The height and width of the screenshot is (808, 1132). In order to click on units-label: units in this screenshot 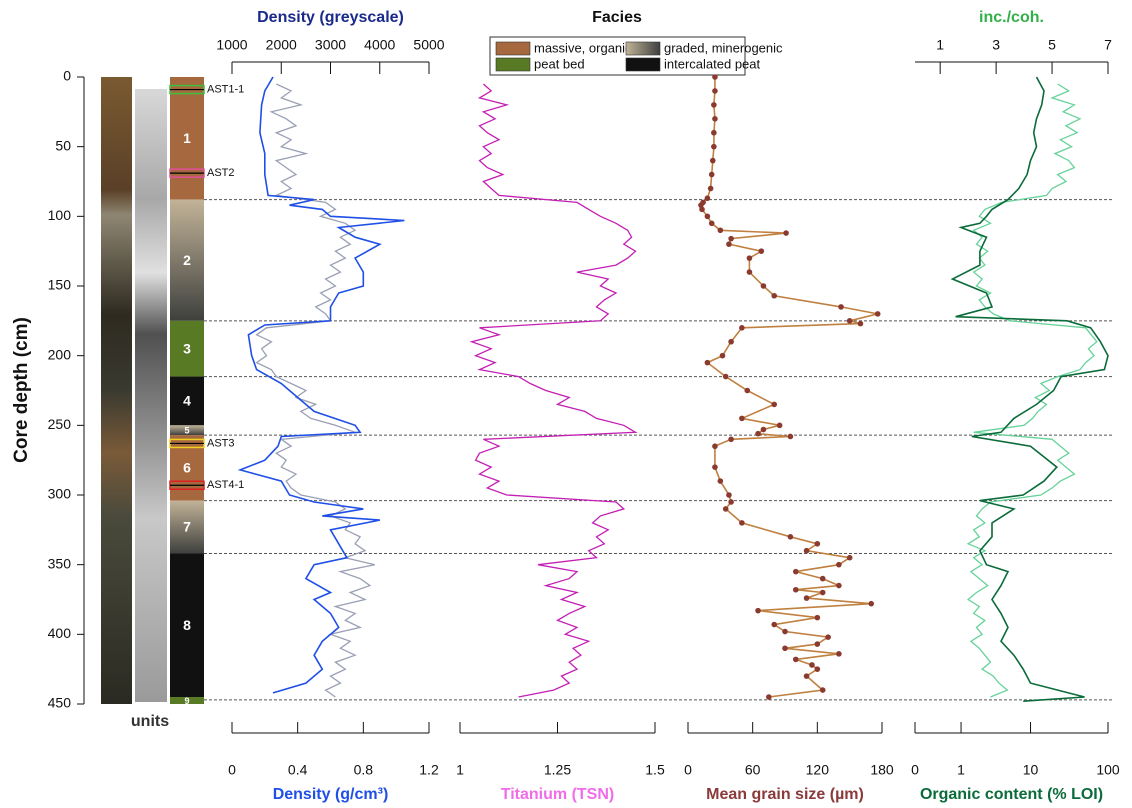, I will do `click(150, 721)`.